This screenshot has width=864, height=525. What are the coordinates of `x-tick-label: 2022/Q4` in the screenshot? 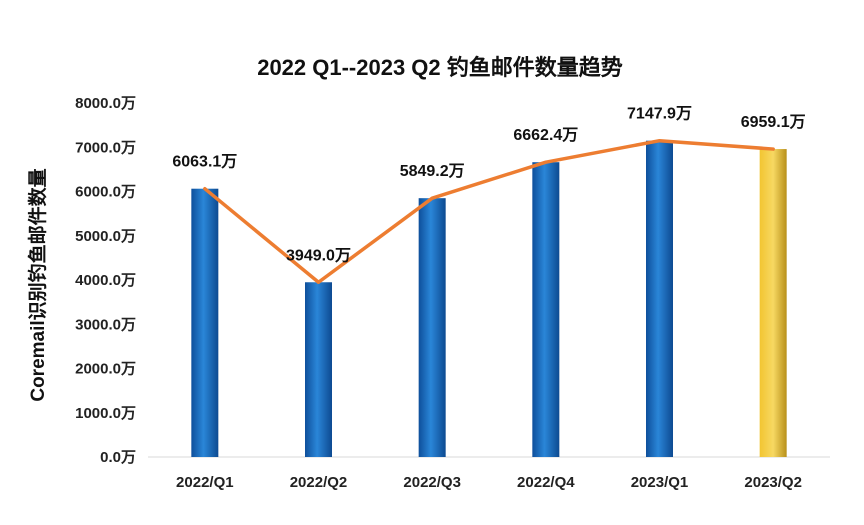 It's located at (546, 482).